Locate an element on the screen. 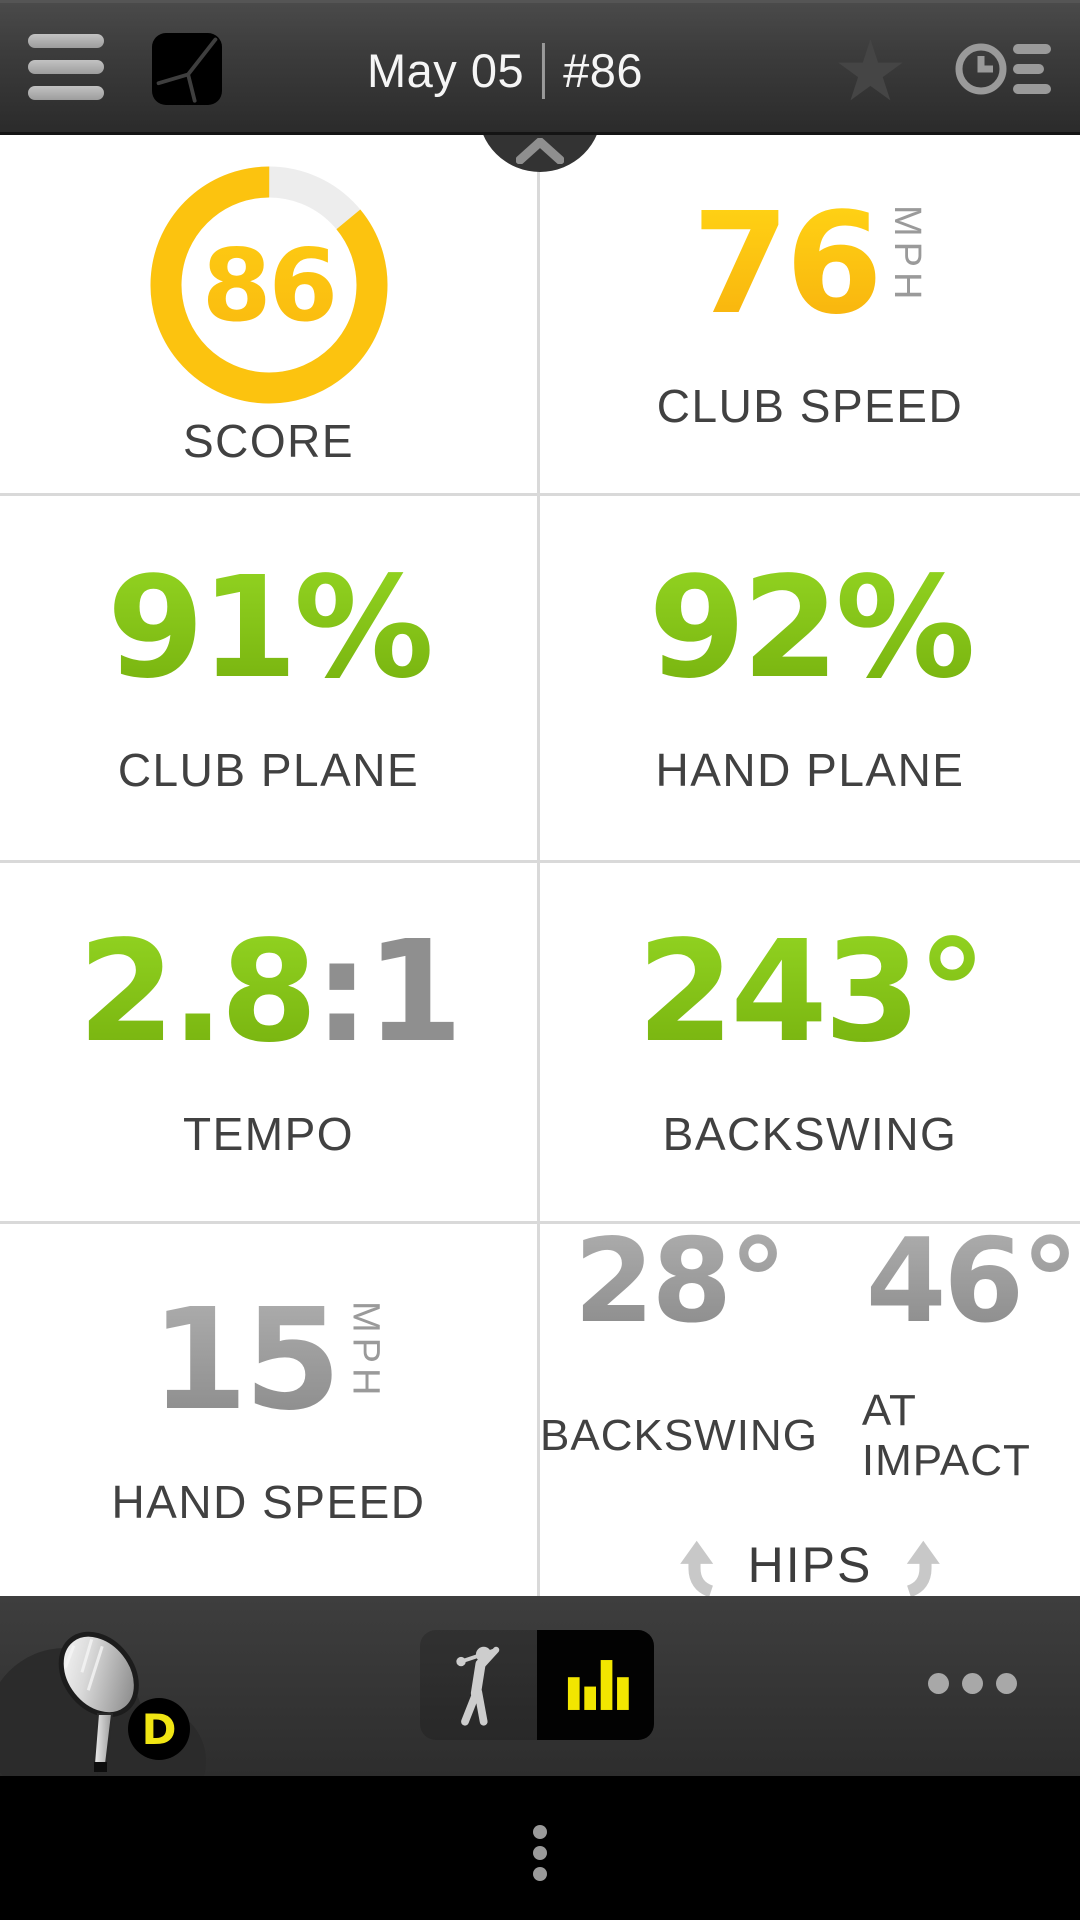 Image resolution: width=1080 pixels, height=1920 pixels. score-ring-arc is located at coordinates (268, 285).